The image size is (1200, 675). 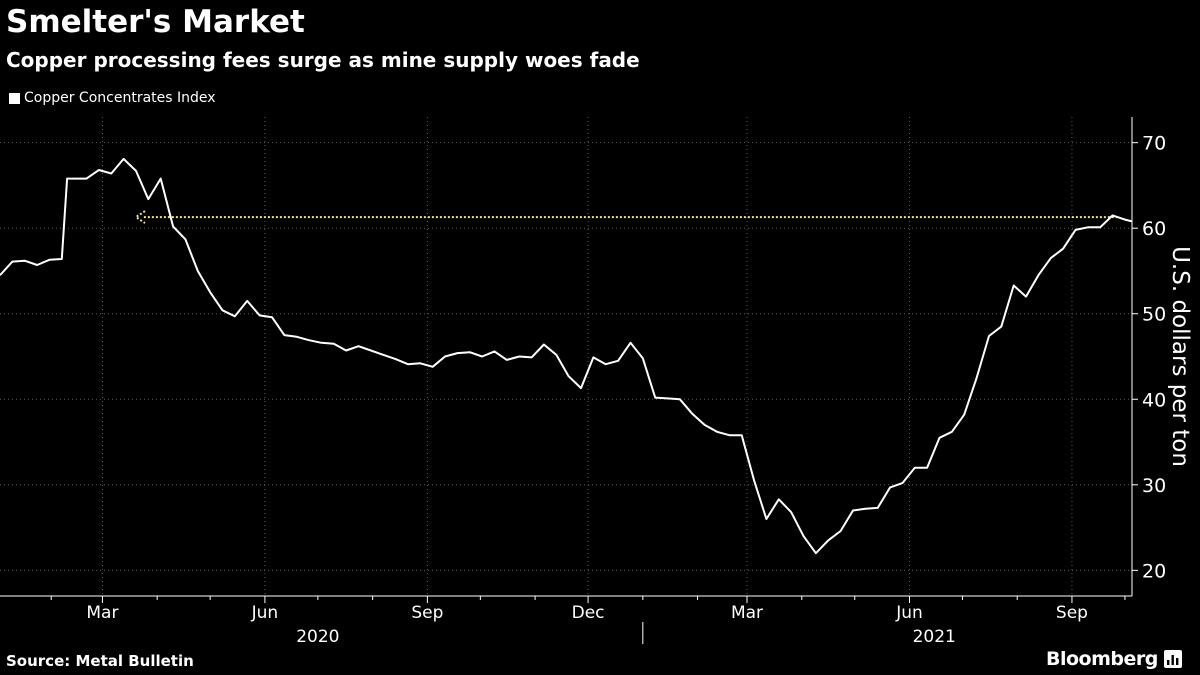 What do you see at coordinates (100, 661) in the screenshot?
I see `source-note: Source: Metal Bulletin` at bounding box center [100, 661].